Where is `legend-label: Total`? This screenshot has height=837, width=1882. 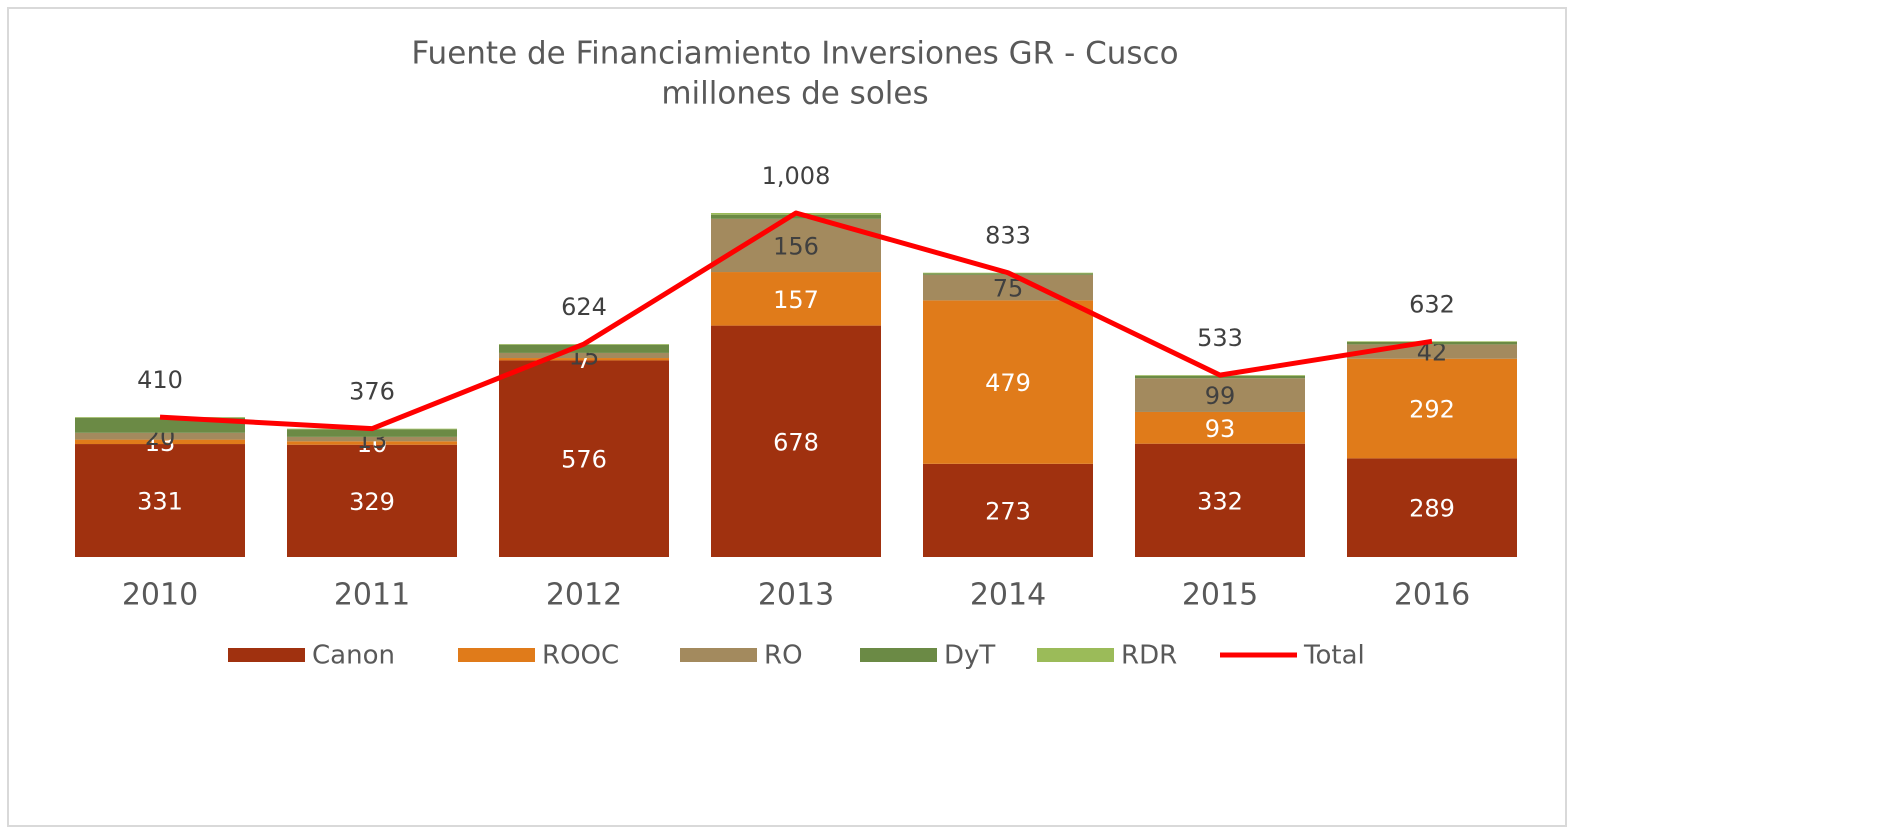
legend-label: Total is located at coordinates (1334, 656).